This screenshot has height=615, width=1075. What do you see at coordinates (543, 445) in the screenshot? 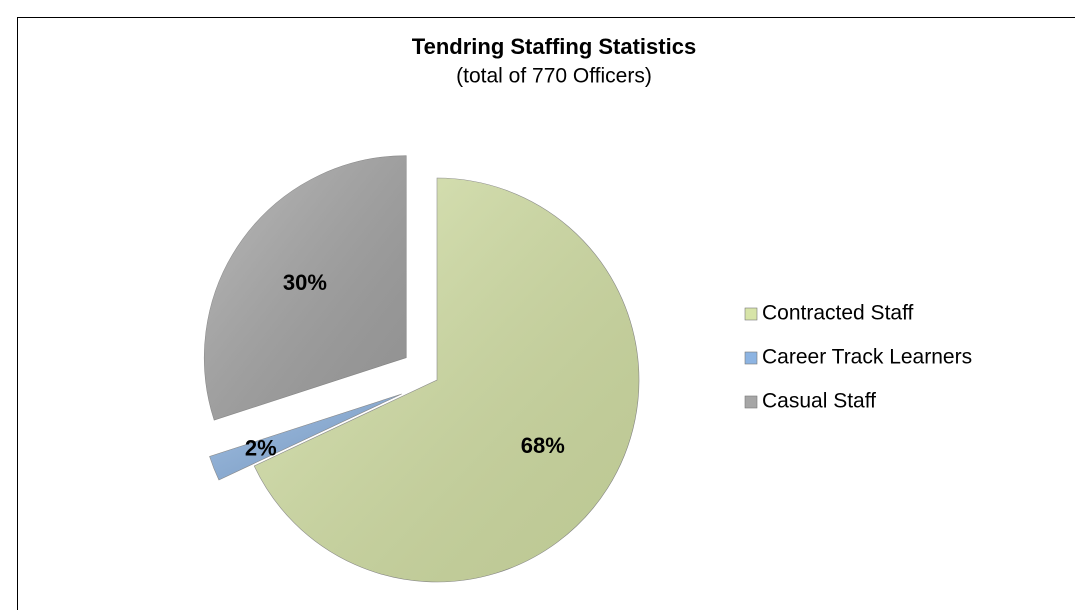
I see `data-label: 68%` at bounding box center [543, 445].